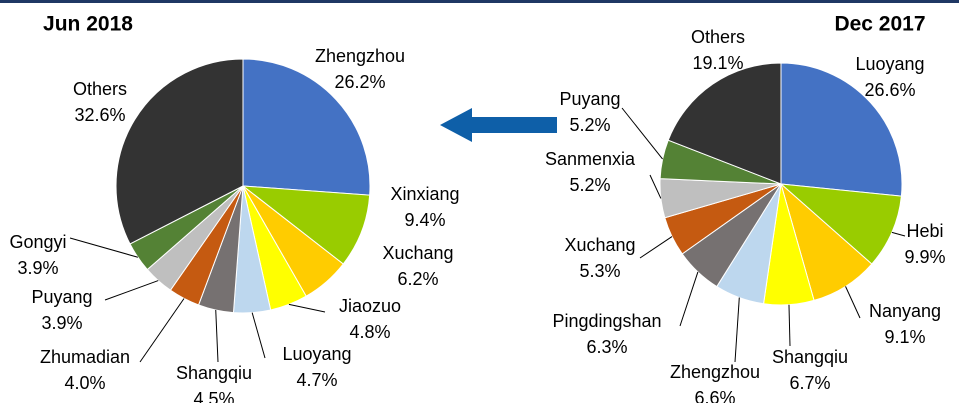  I want to click on slice-label: Nanyang, so click(905, 311).